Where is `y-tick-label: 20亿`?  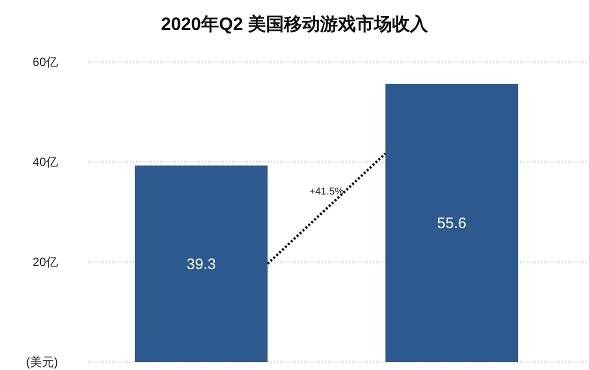
y-tick-label: 20亿 is located at coordinates (45, 262).